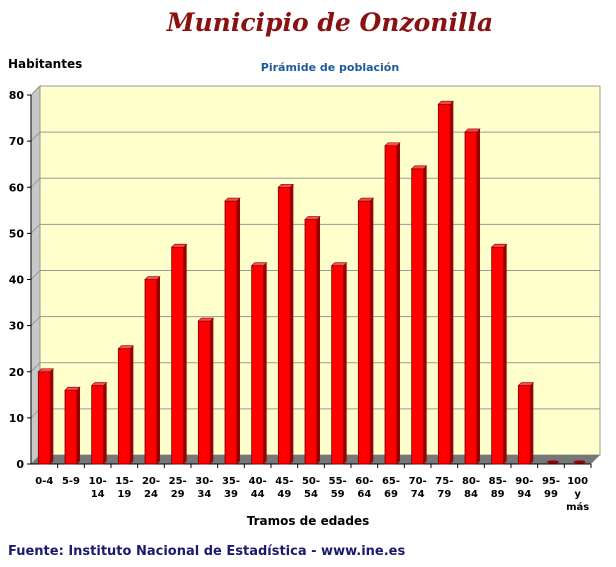  I want to click on y-tick-label: 0, so click(20, 464).